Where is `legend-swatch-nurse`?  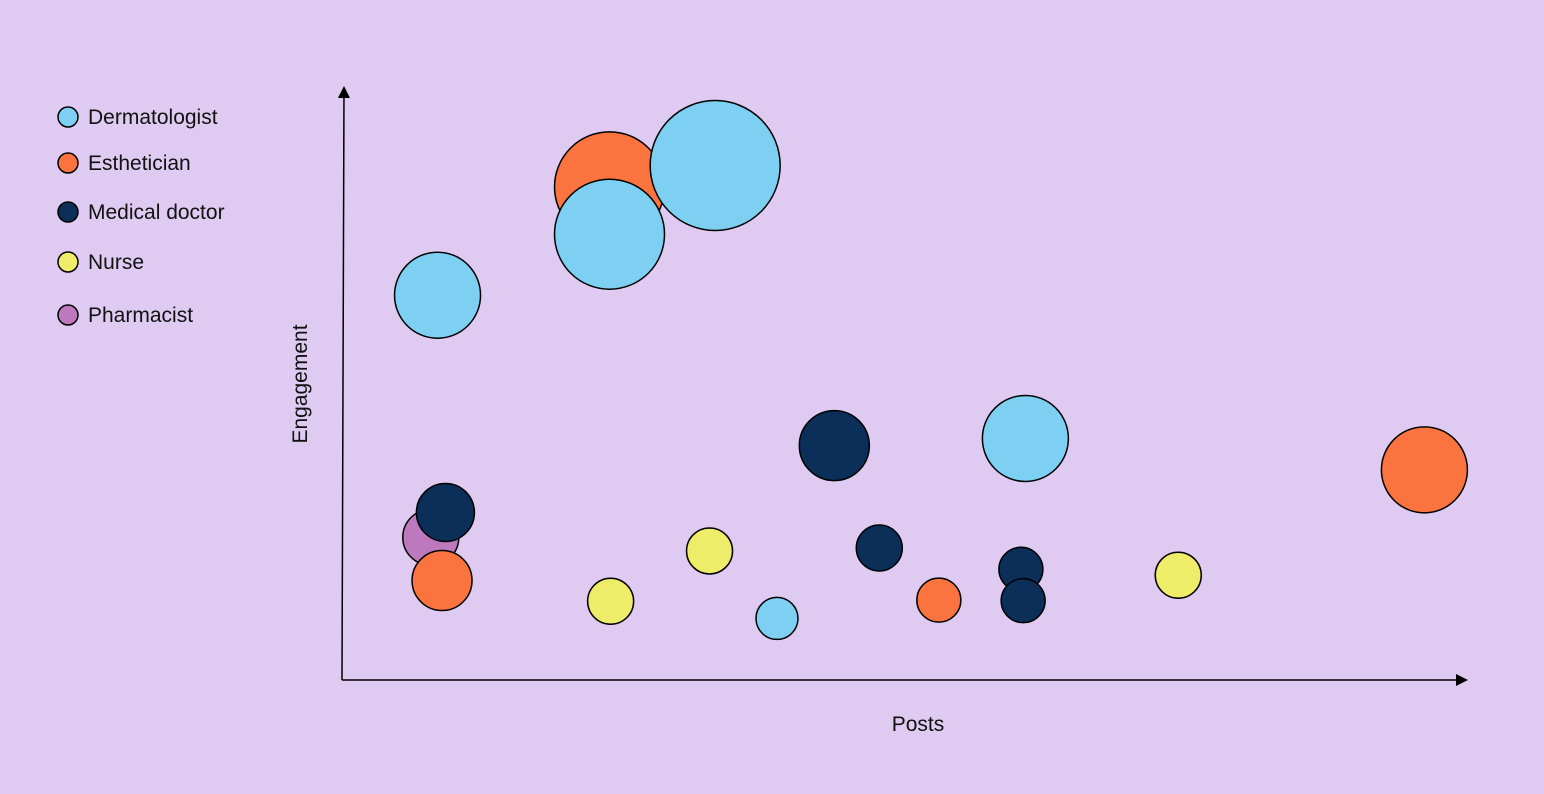
legend-swatch-nurse is located at coordinates (68, 262).